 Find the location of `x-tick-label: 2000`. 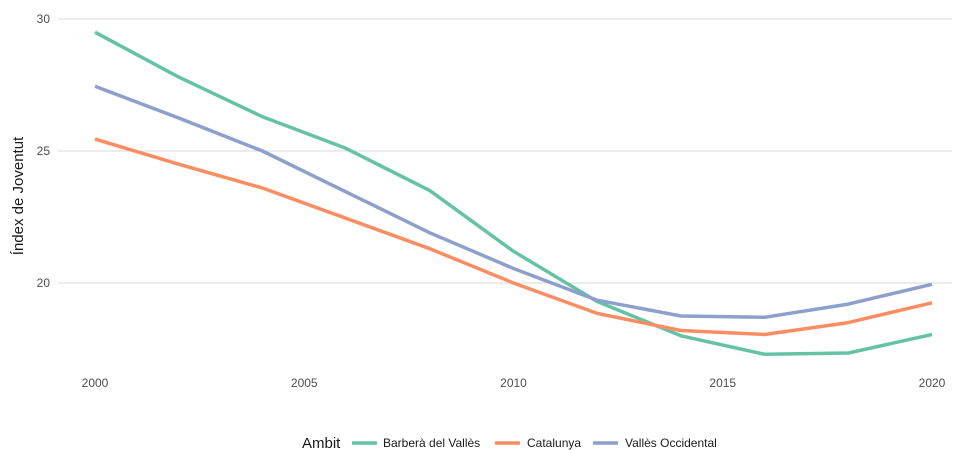

x-tick-label: 2000 is located at coordinates (95, 383).